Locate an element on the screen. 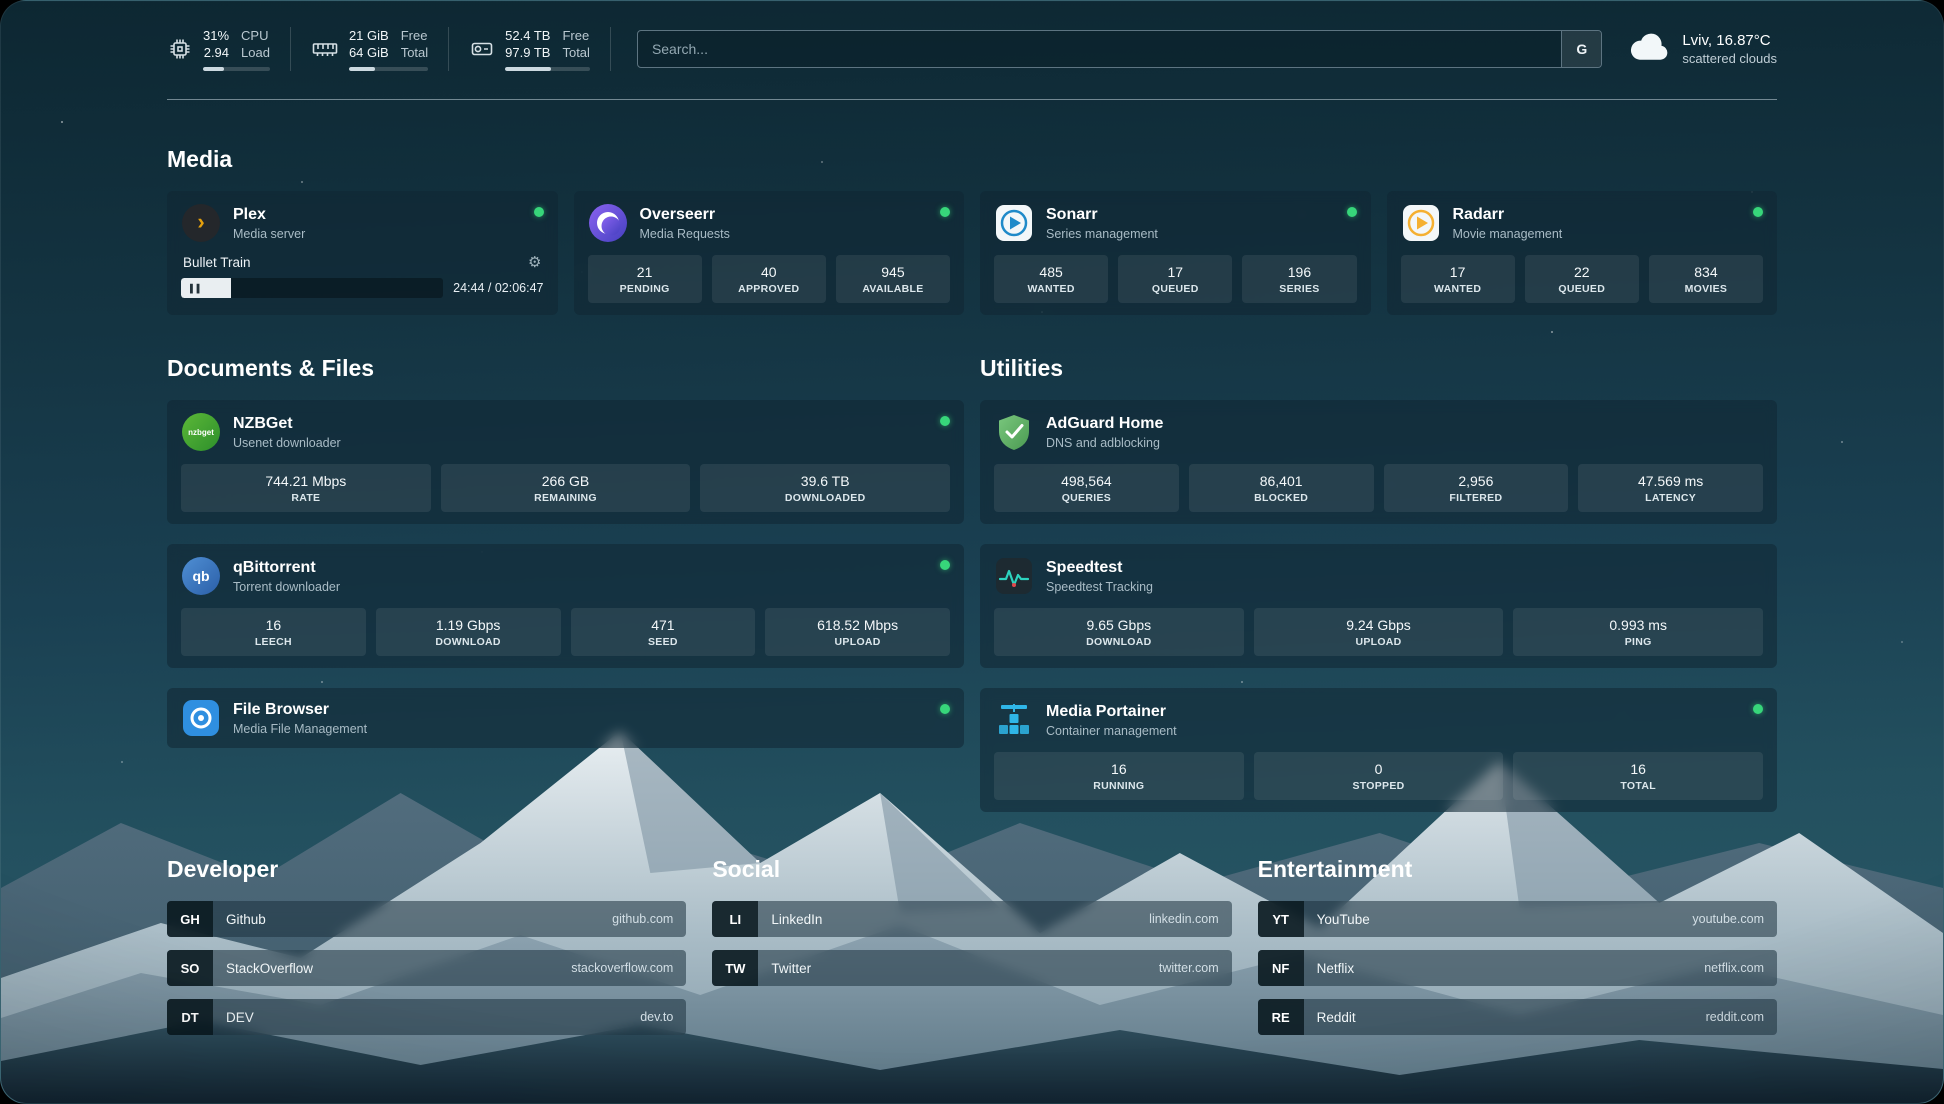 Image resolution: width=1944 pixels, height=1104 pixels. stat-rate: 744.21 Mbps RATE is located at coordinates (306, 488).